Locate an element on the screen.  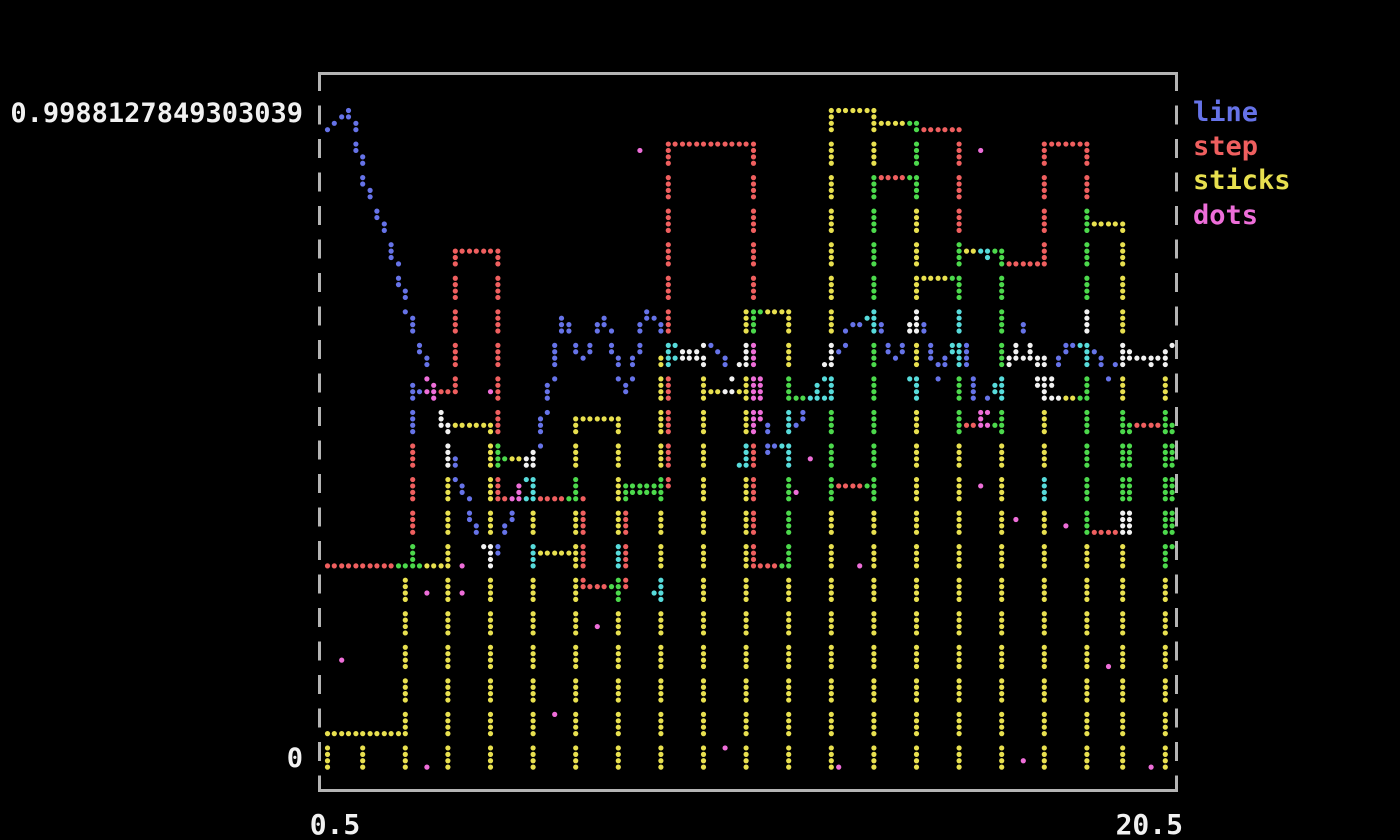
legend-item-step: step is located at coordinates (1226, 147).